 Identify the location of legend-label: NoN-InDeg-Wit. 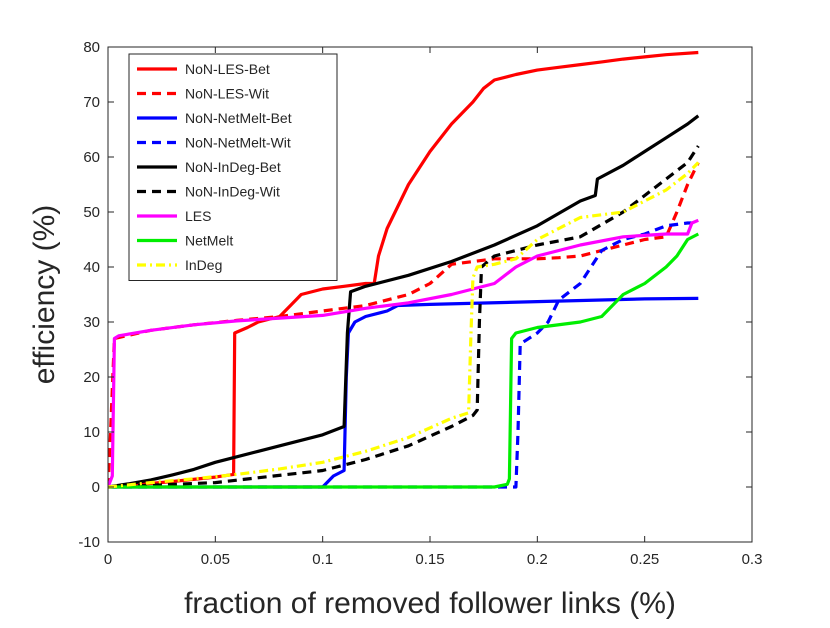
(232, 192).